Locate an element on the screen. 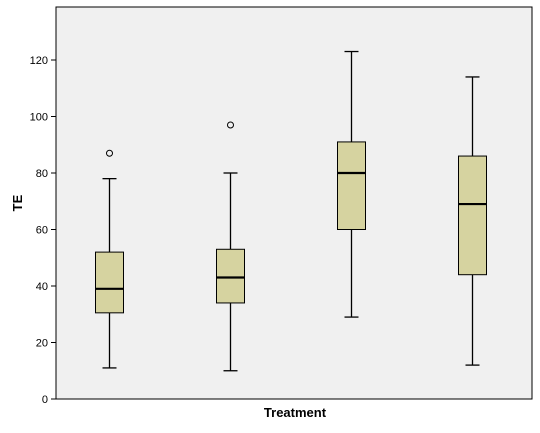  y-tick-label: 60 is located at coordinates (42, 231).